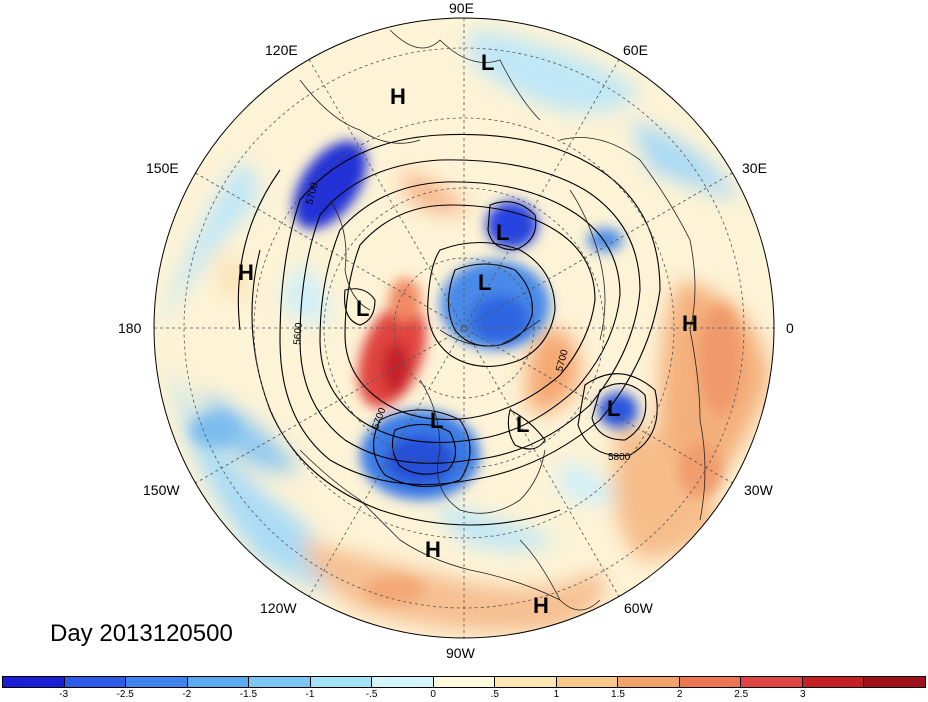 Image resolution: width=928 pixels, height=702 pixels. I want to click on colorbar-tick-label: 2, so click(679, 694).